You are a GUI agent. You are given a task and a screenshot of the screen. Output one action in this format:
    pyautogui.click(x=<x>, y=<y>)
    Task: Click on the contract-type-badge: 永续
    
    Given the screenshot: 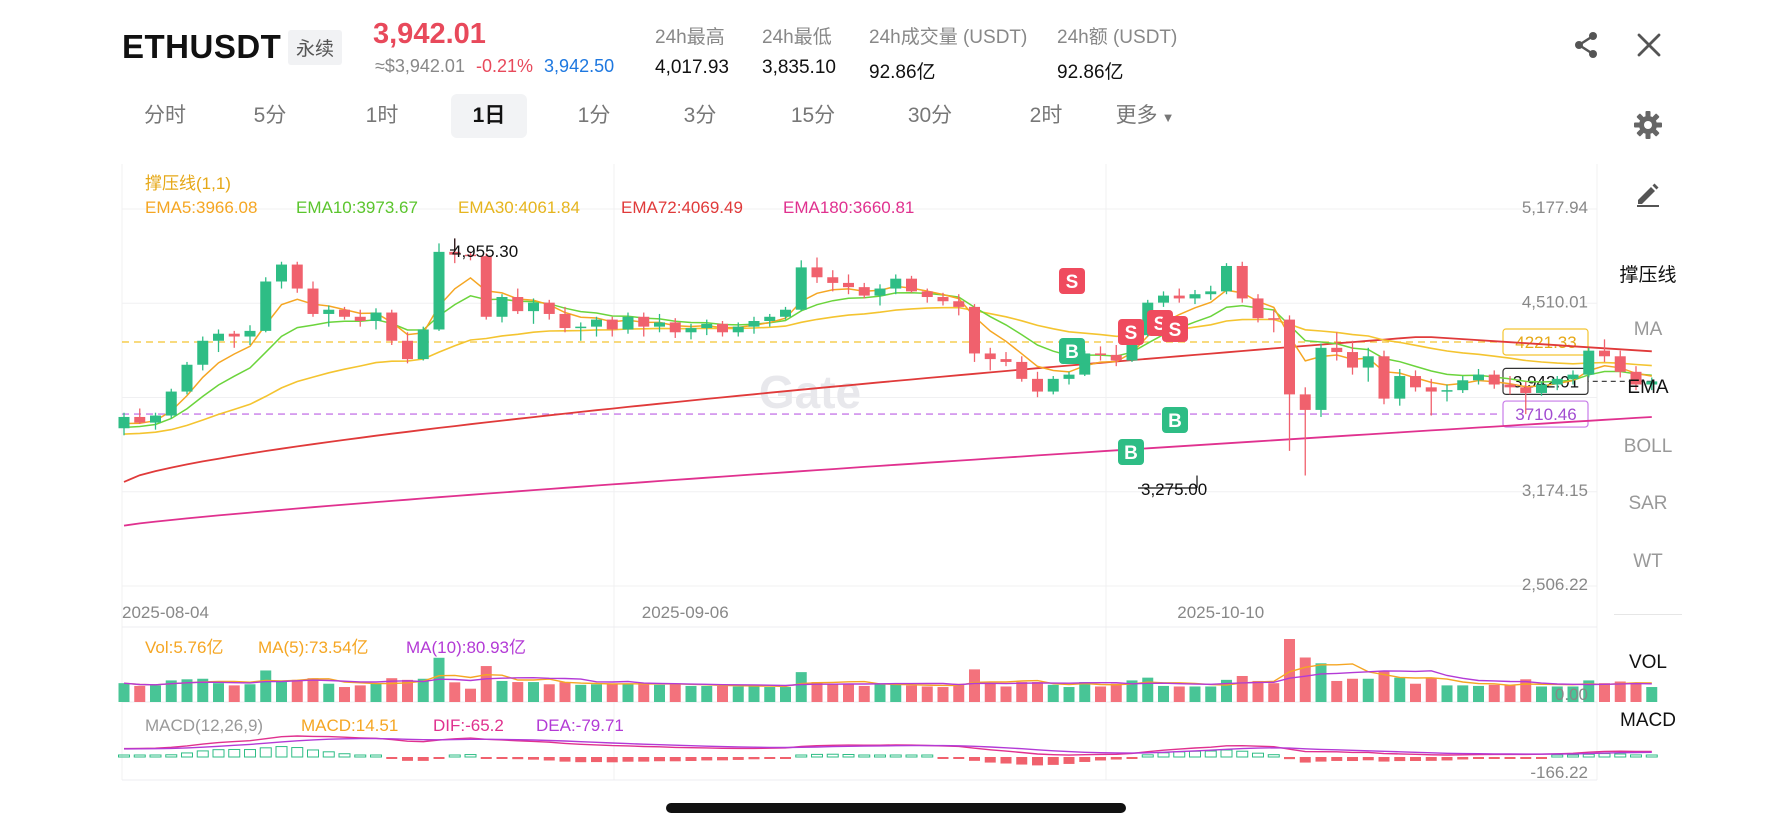 What is the action you would take?
    pyautogui.click(x=315, y=47)
    